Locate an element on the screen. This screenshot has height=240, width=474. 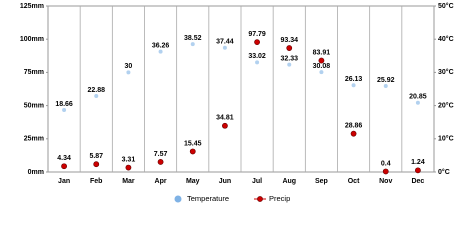
y-tick-label: 0mm is located at coordinates (36, 172).